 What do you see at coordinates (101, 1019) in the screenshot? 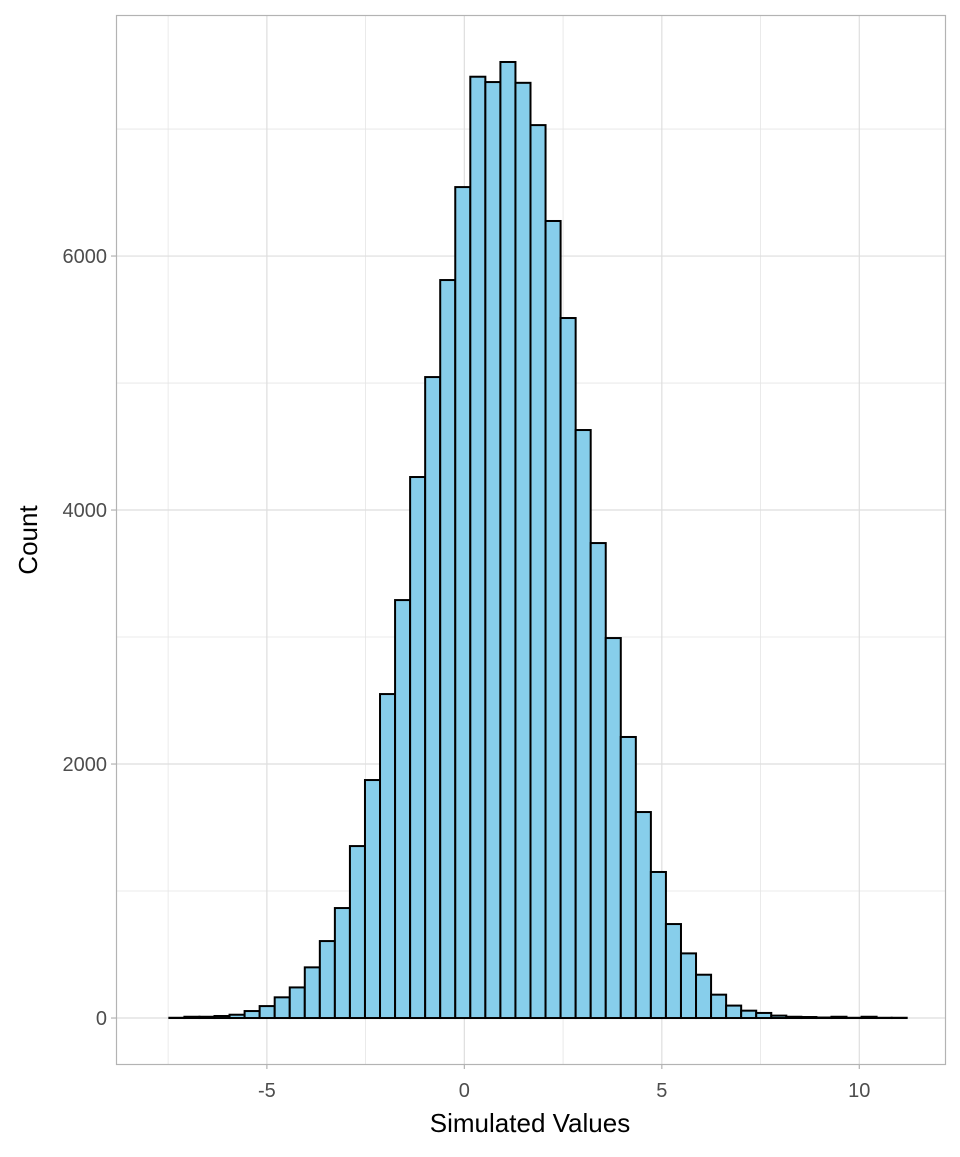
I see `y-tick-label: 0` at bounding box center [101, 1019].